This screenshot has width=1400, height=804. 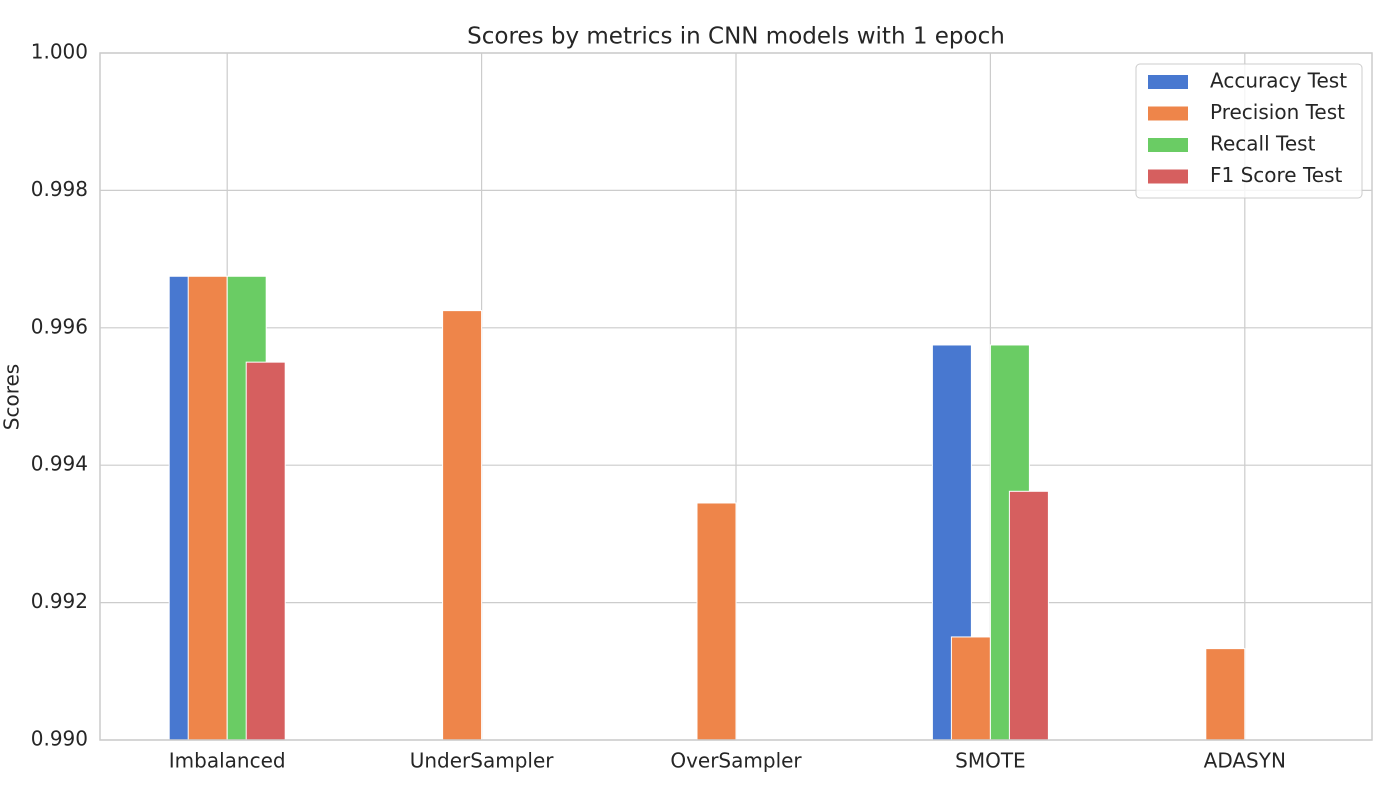 What do you see at coordinates (736, 761) in the screenshot?
I see `x-tick-label: OverSampler` at bounding box center [736, 761].